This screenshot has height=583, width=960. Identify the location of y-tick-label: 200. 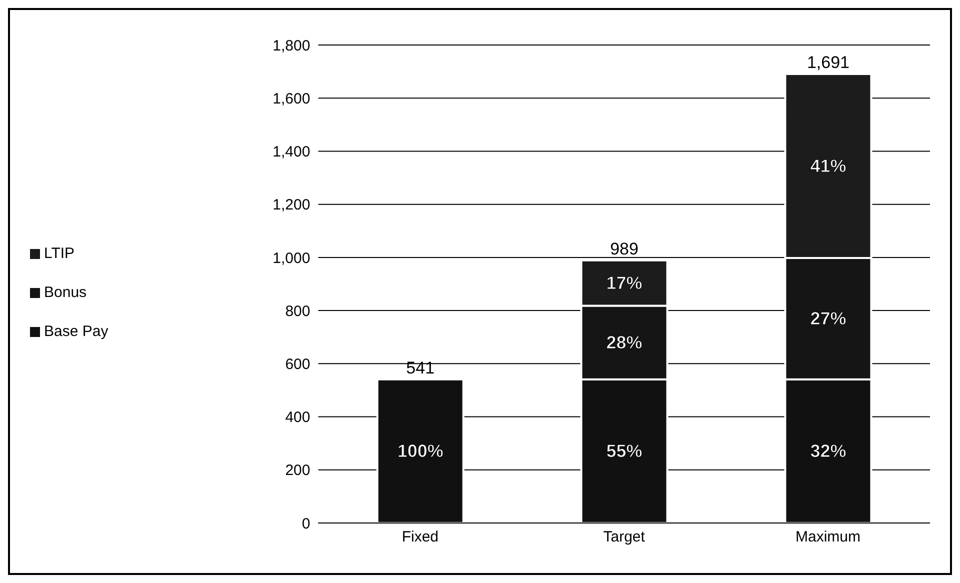
(297, 471).